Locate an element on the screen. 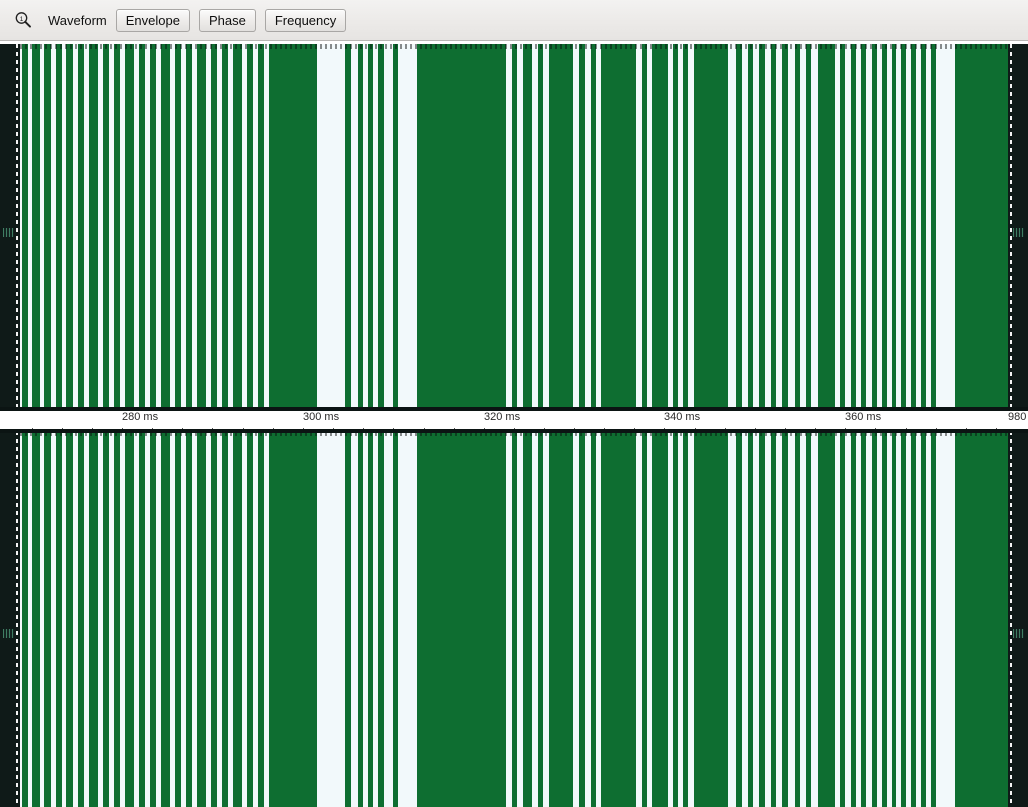 This screenshot has width=1028, height=807. time-ruler-face: 280 ms 300 ms 320 ms 340 ms 360 ms 980 is located at coordinates (514, 420).